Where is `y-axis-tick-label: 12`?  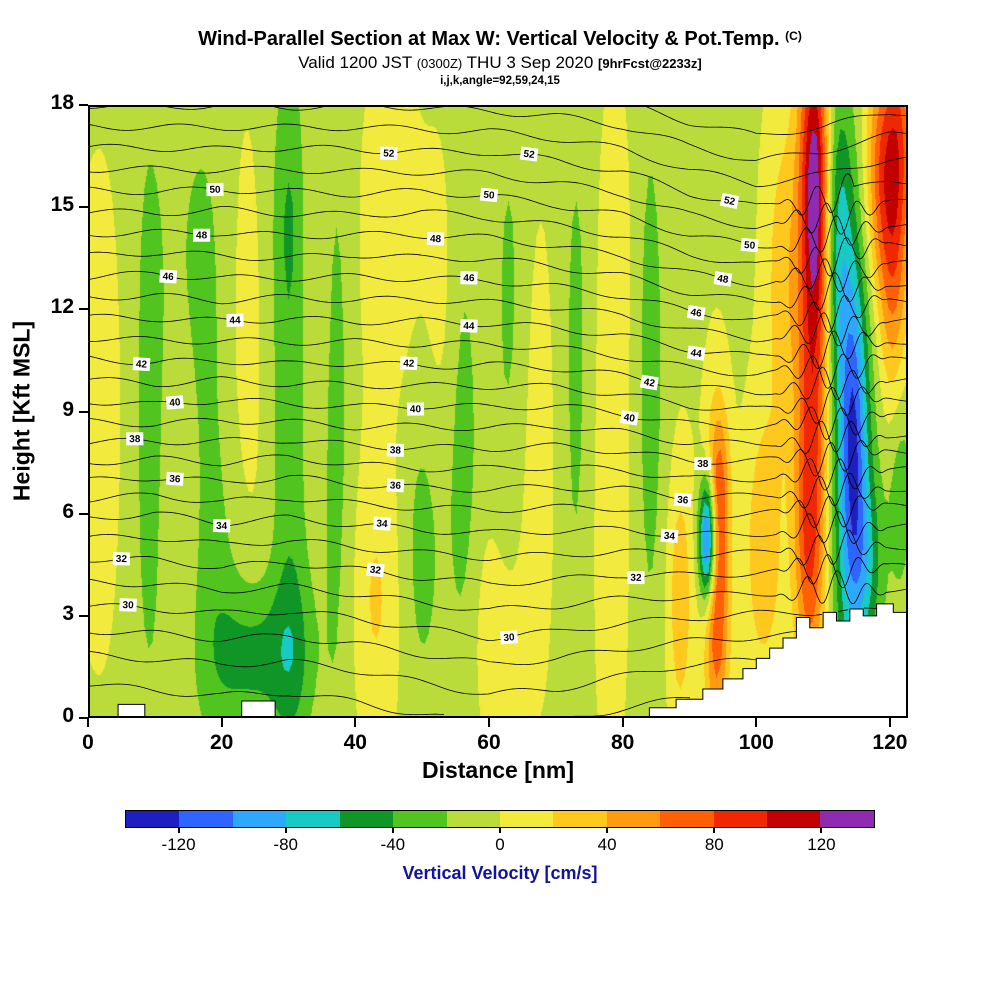 y-axis-tick-label: 12 is located at coordinates (62, 307).